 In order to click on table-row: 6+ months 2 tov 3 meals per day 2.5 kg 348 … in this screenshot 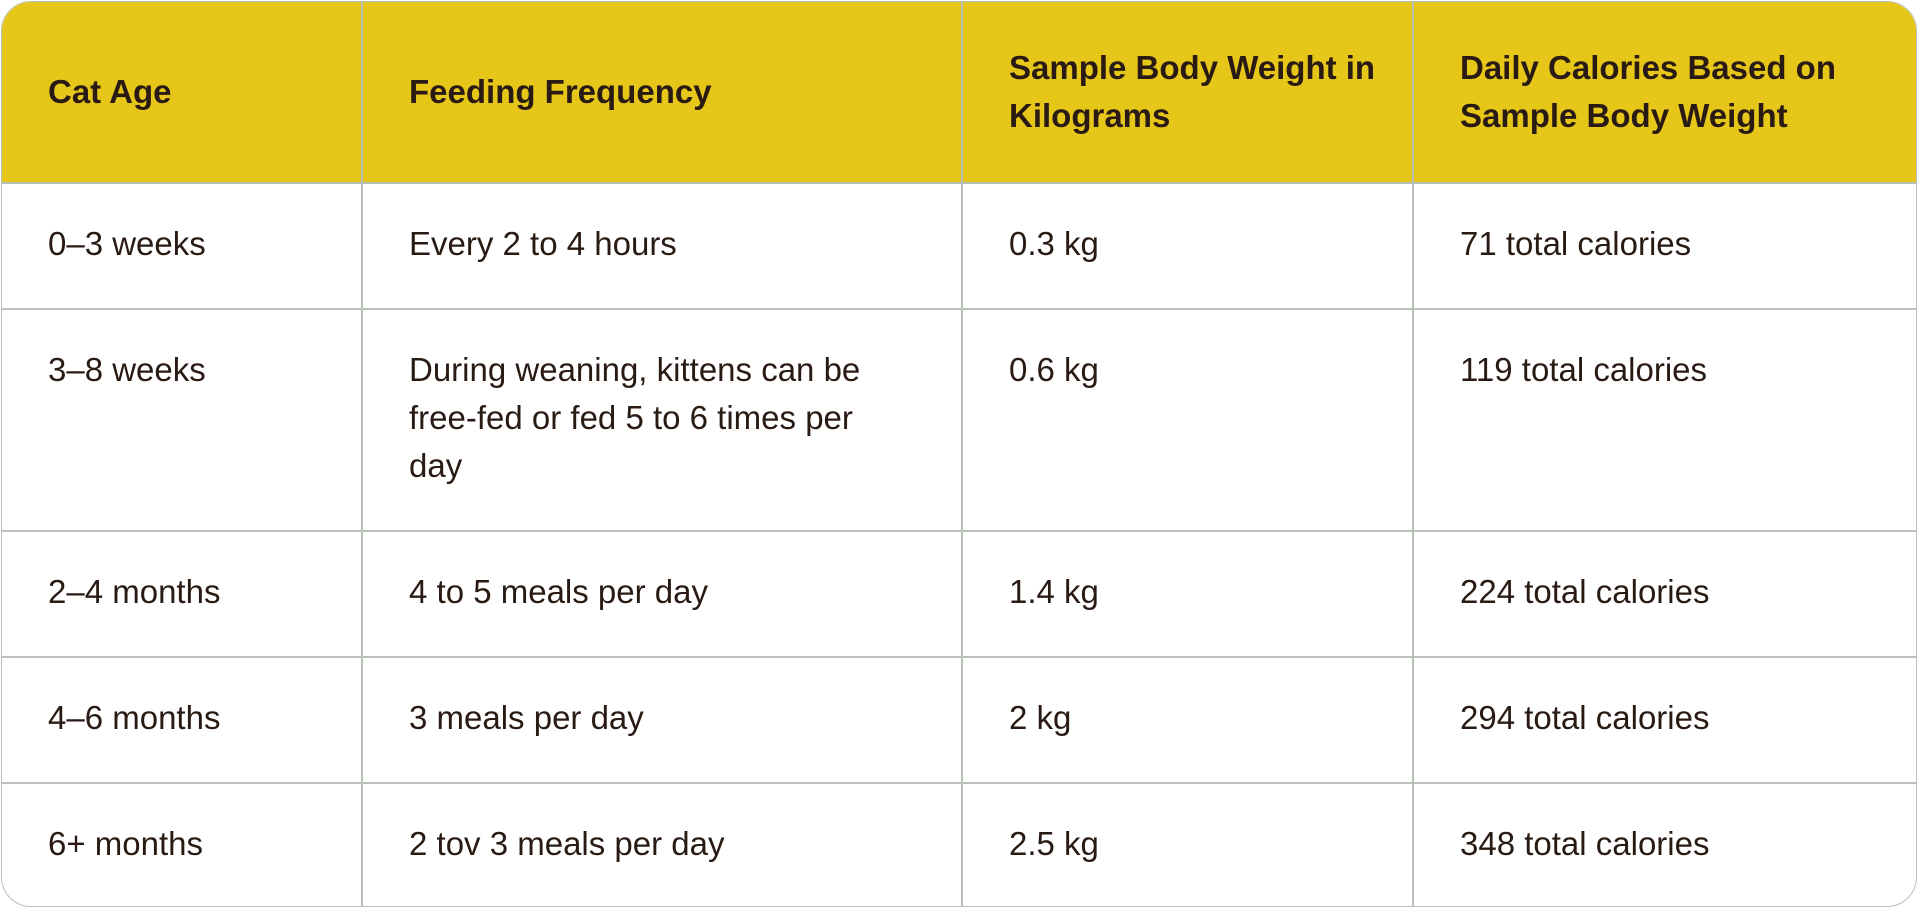, I will do `click(959, 844)`.